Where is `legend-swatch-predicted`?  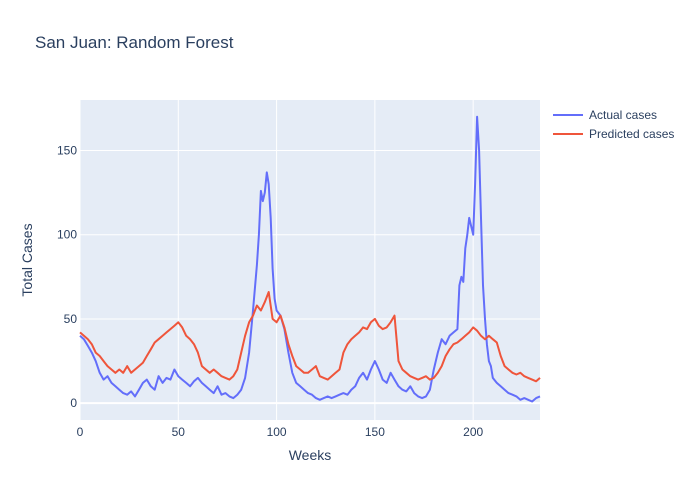 legend-swatch-predicted is located at coordinates (568, 133).